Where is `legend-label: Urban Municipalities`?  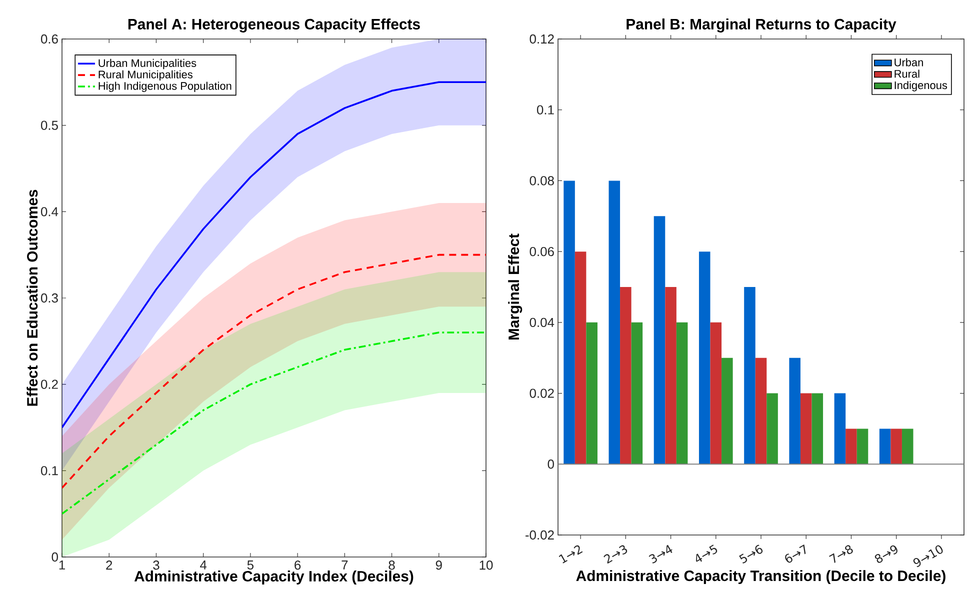 legend-label: Urban Municipalities is located at coordinates (147, 64).